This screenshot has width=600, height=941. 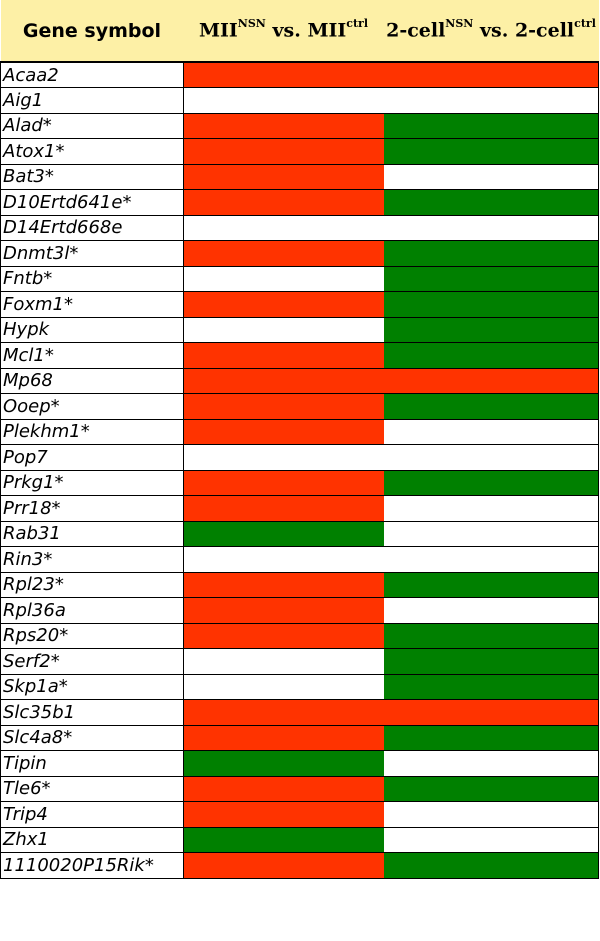 I want to click on gene-symbol-cell: Rpl36a, so click(x=92, y=610).